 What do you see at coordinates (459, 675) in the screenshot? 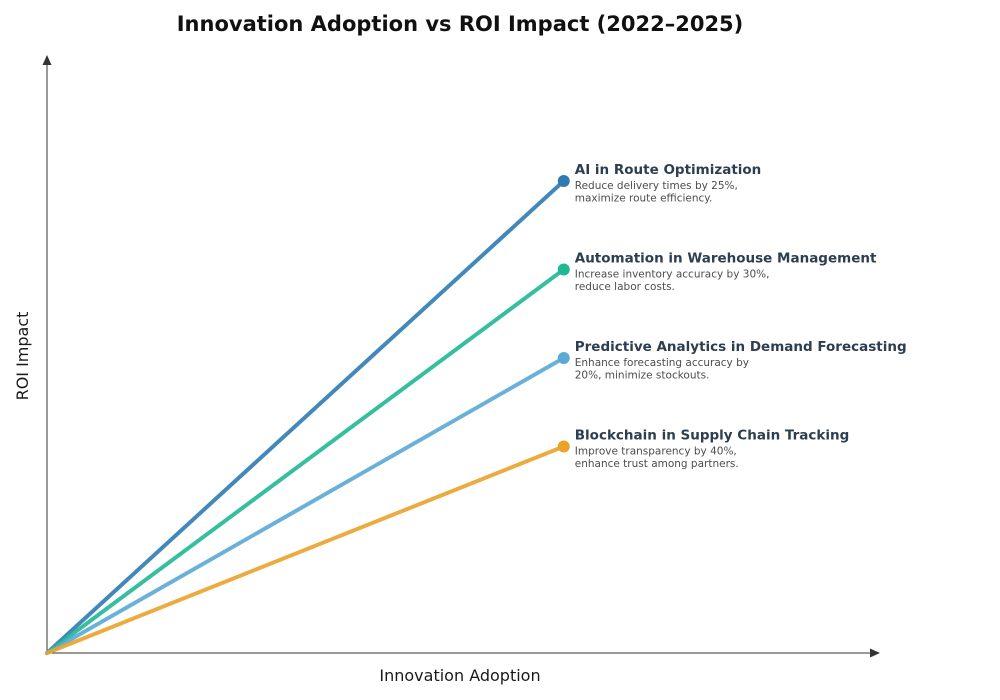
I see `x-axis-label: Innovation Adoption` at bounding box center [459, 675].